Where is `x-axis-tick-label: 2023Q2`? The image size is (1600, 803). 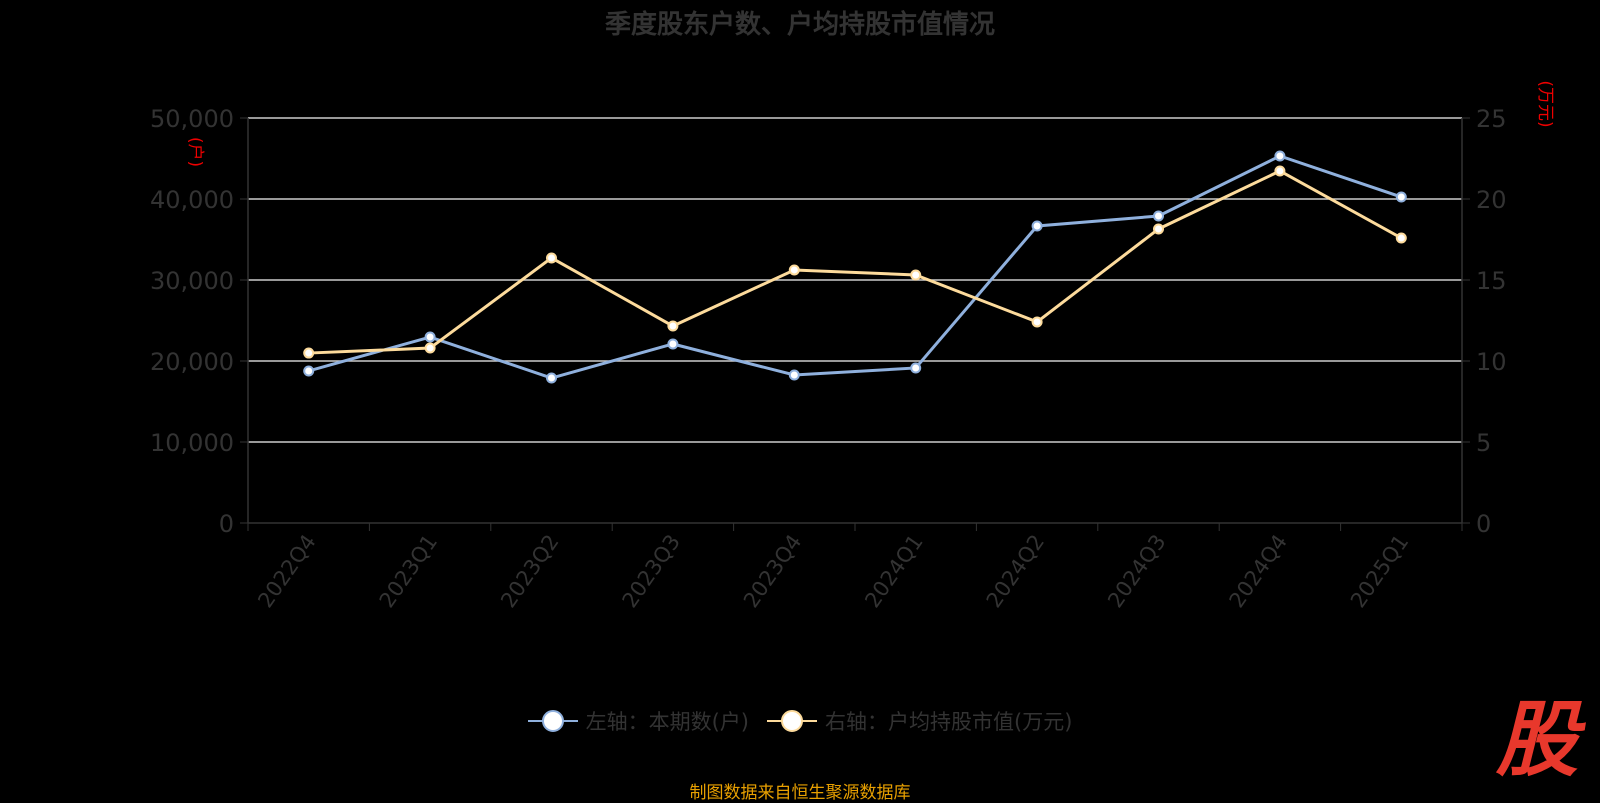
x-axis-tick-label: 2023Q2 is located at coordinates (529, 571).